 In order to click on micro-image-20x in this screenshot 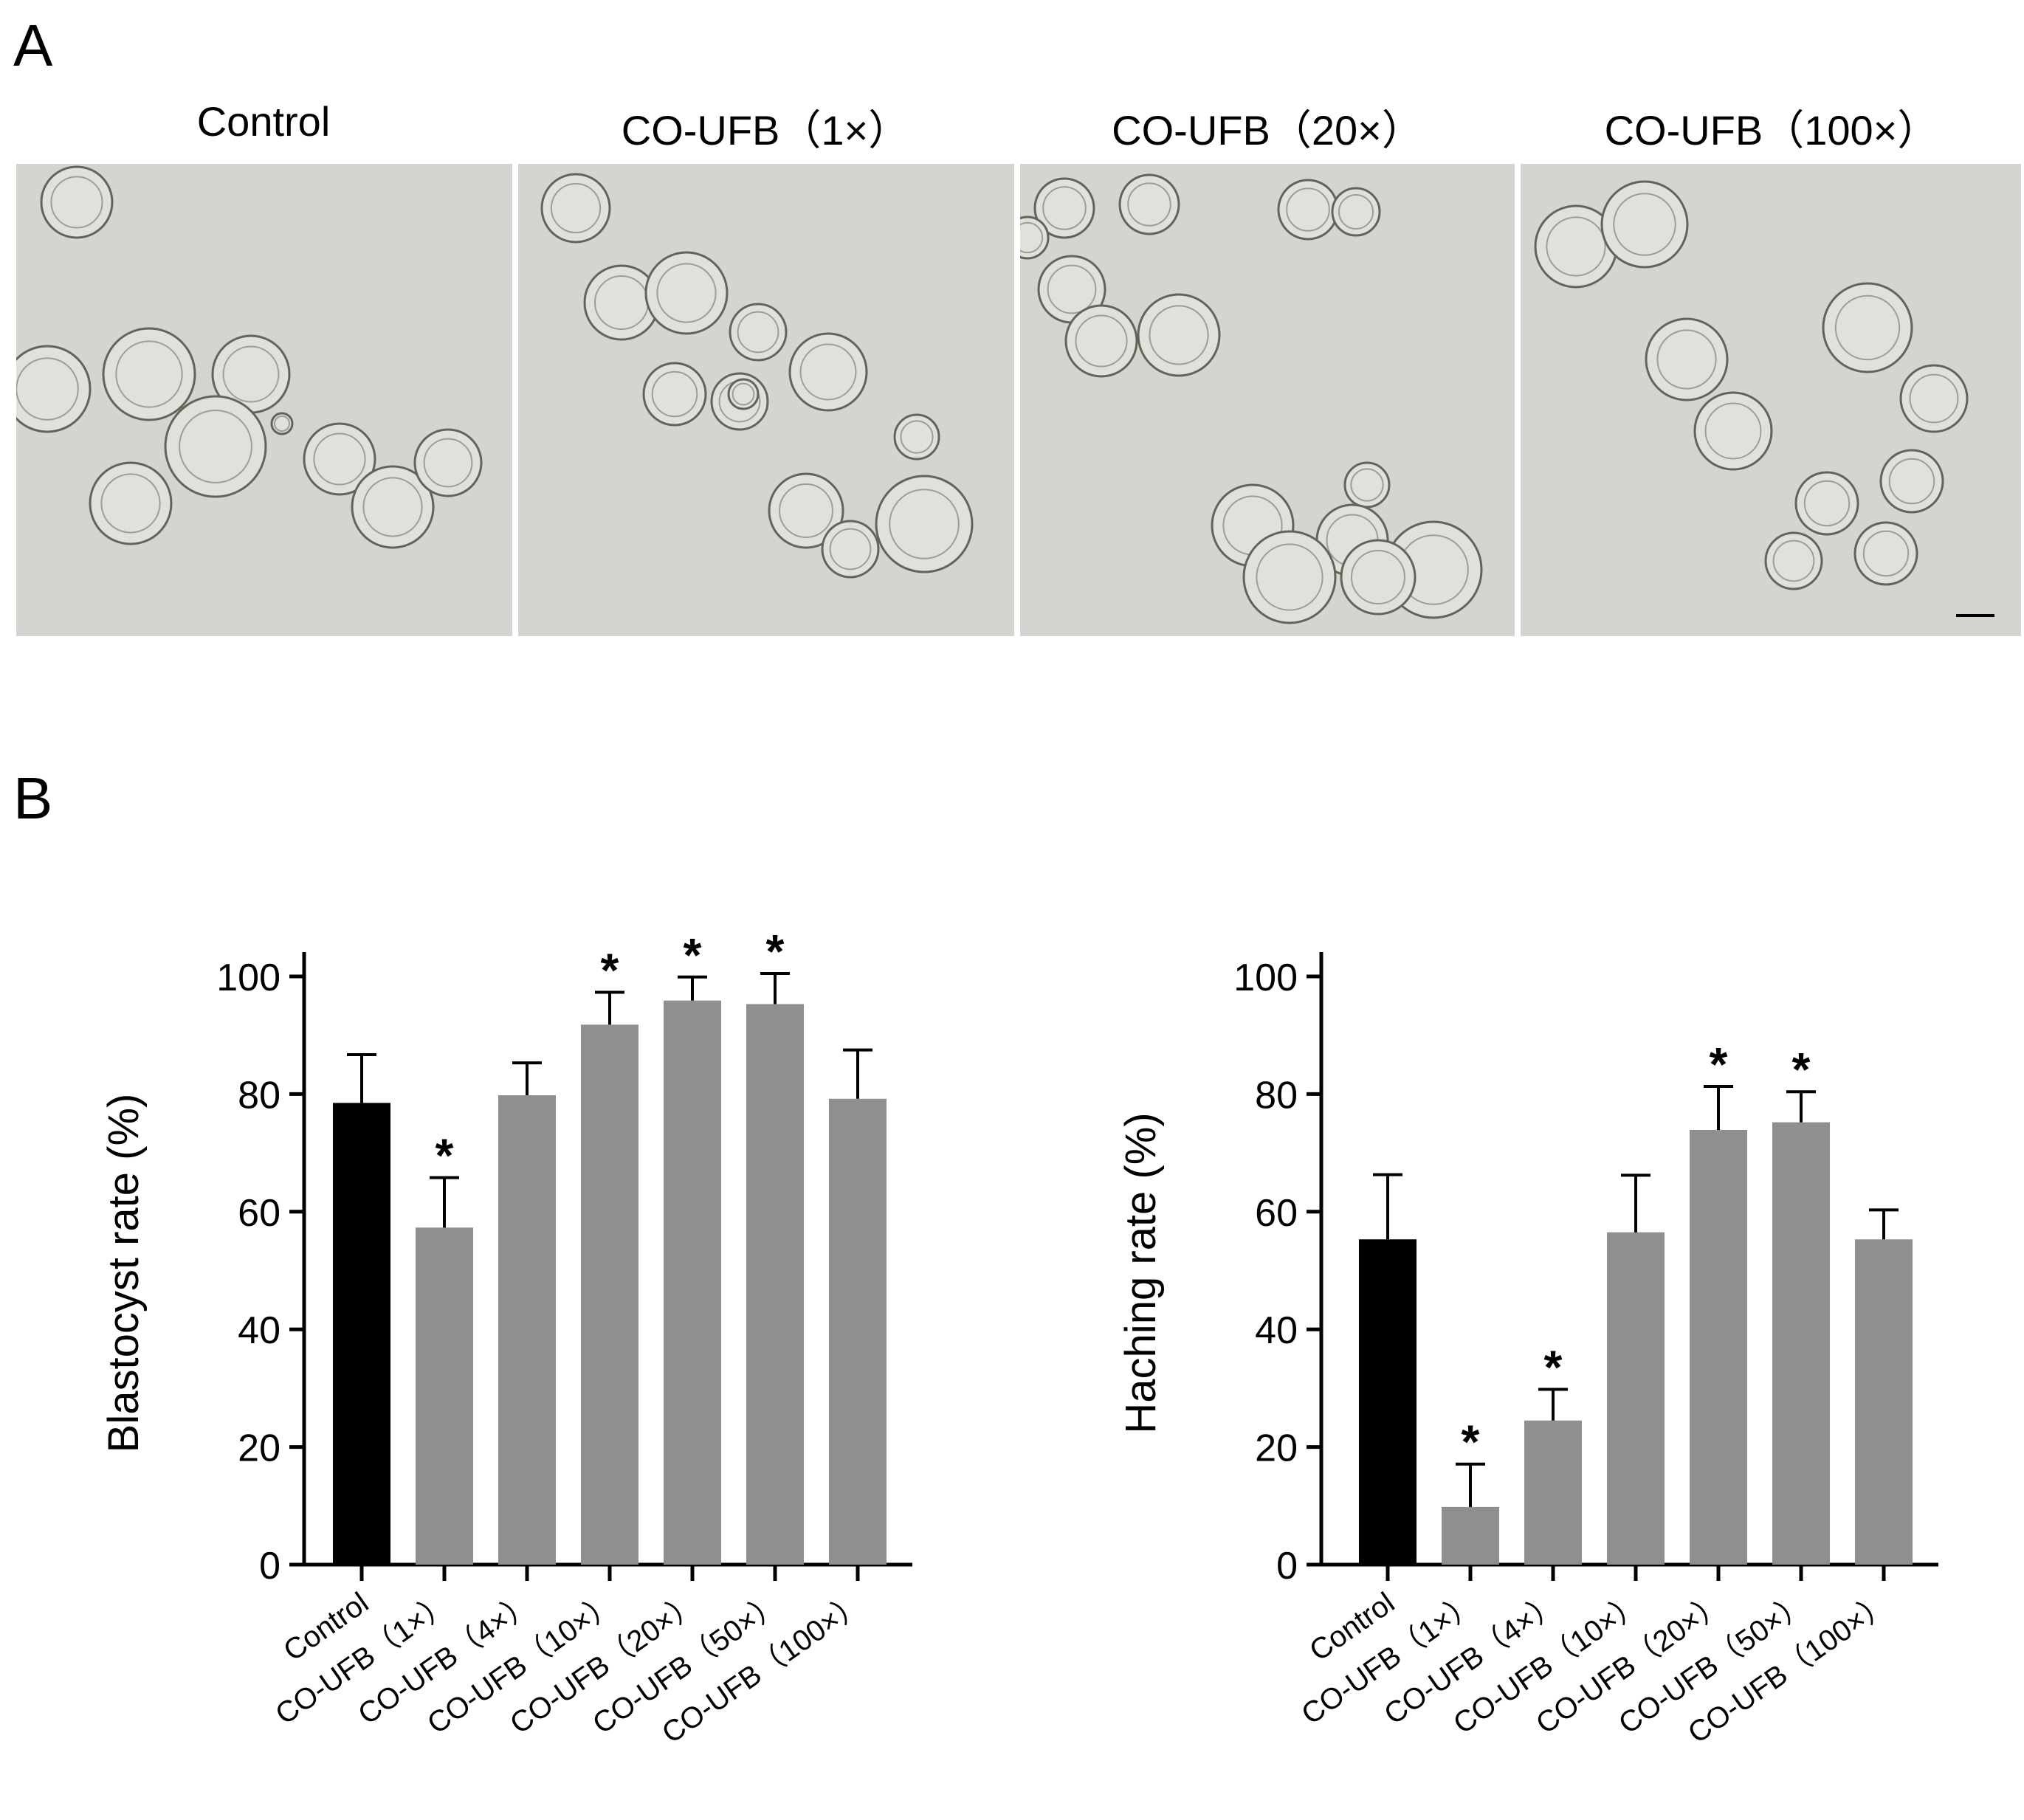, I will do `click(1268, 400)`.